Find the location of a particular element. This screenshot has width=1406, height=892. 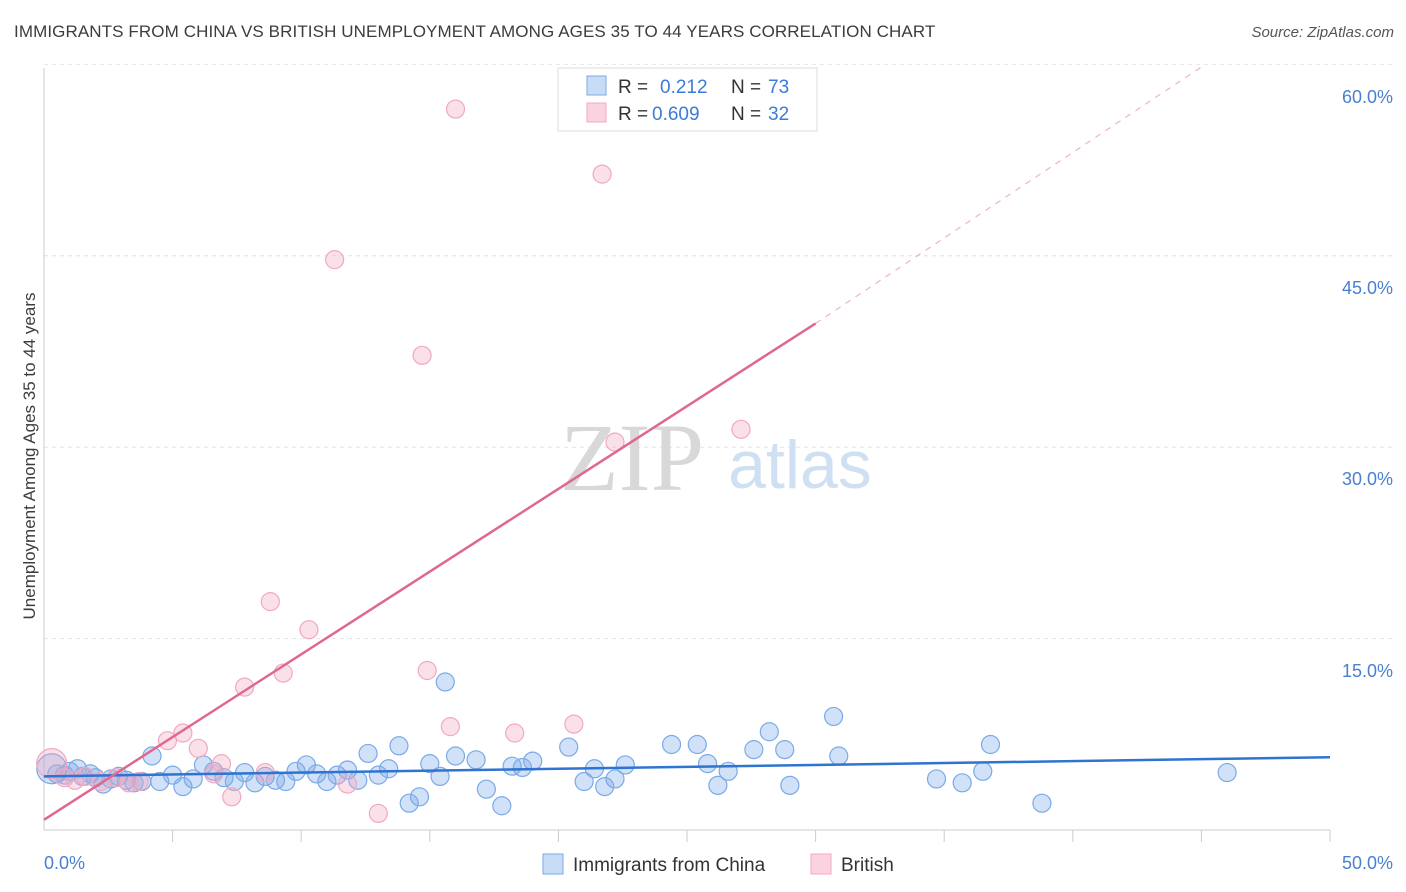

trendline-british-extension is located at coordinates (1008, 195).